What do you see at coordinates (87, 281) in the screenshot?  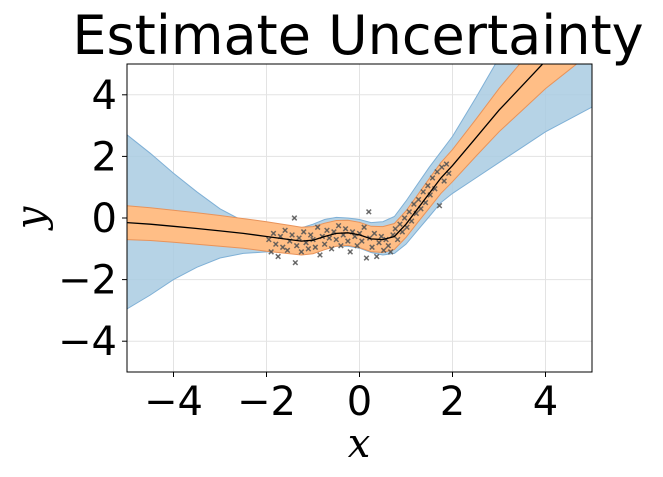 I see `y-tick-label: −2` at bounding box center [87, 281].